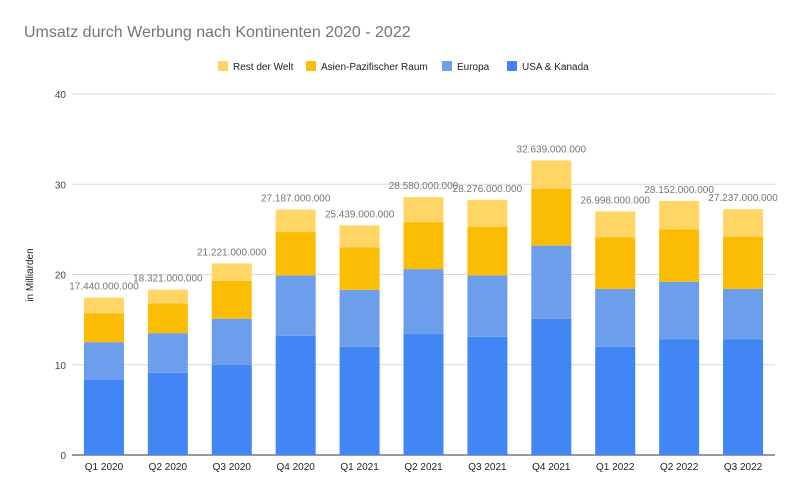  I want to click on legend-label: Asien-Pazifischer Raum, so click(374, 67).